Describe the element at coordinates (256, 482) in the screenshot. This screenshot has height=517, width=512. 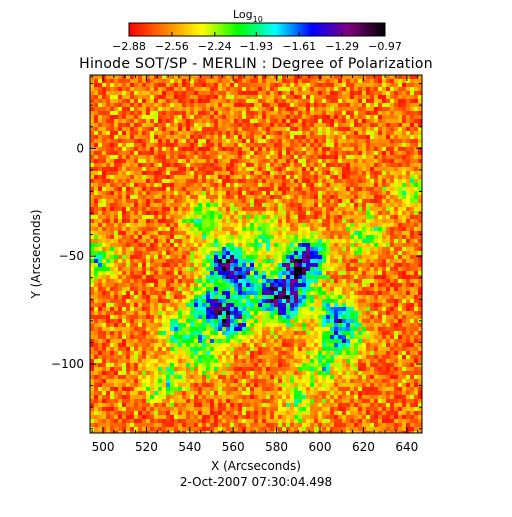
I see `observation-date: 2-Oct-2007 07:30:04.498` at that location.